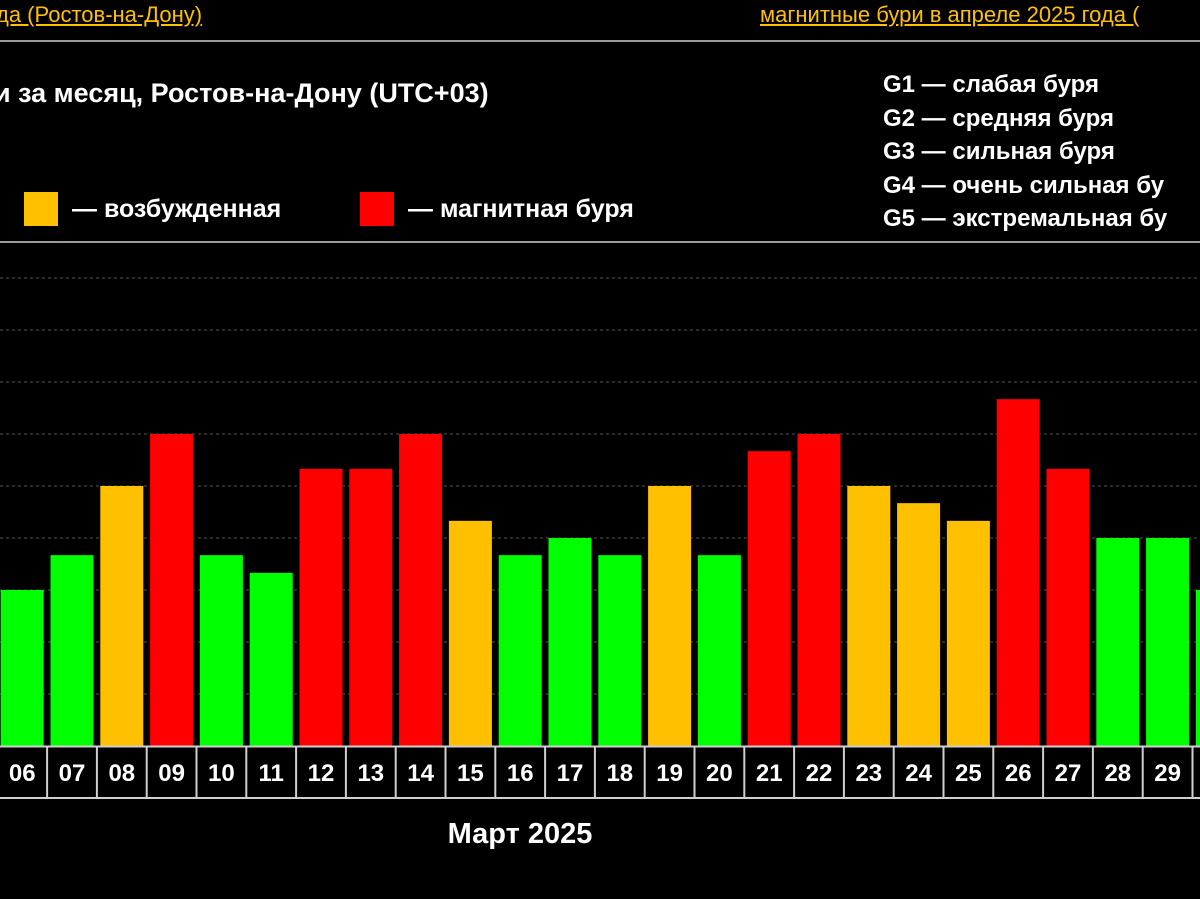  What do you see at coordinates (1068, 773) in the screenshot?
I see `tick-label-27: 27` at bounding box center [1068, 773].